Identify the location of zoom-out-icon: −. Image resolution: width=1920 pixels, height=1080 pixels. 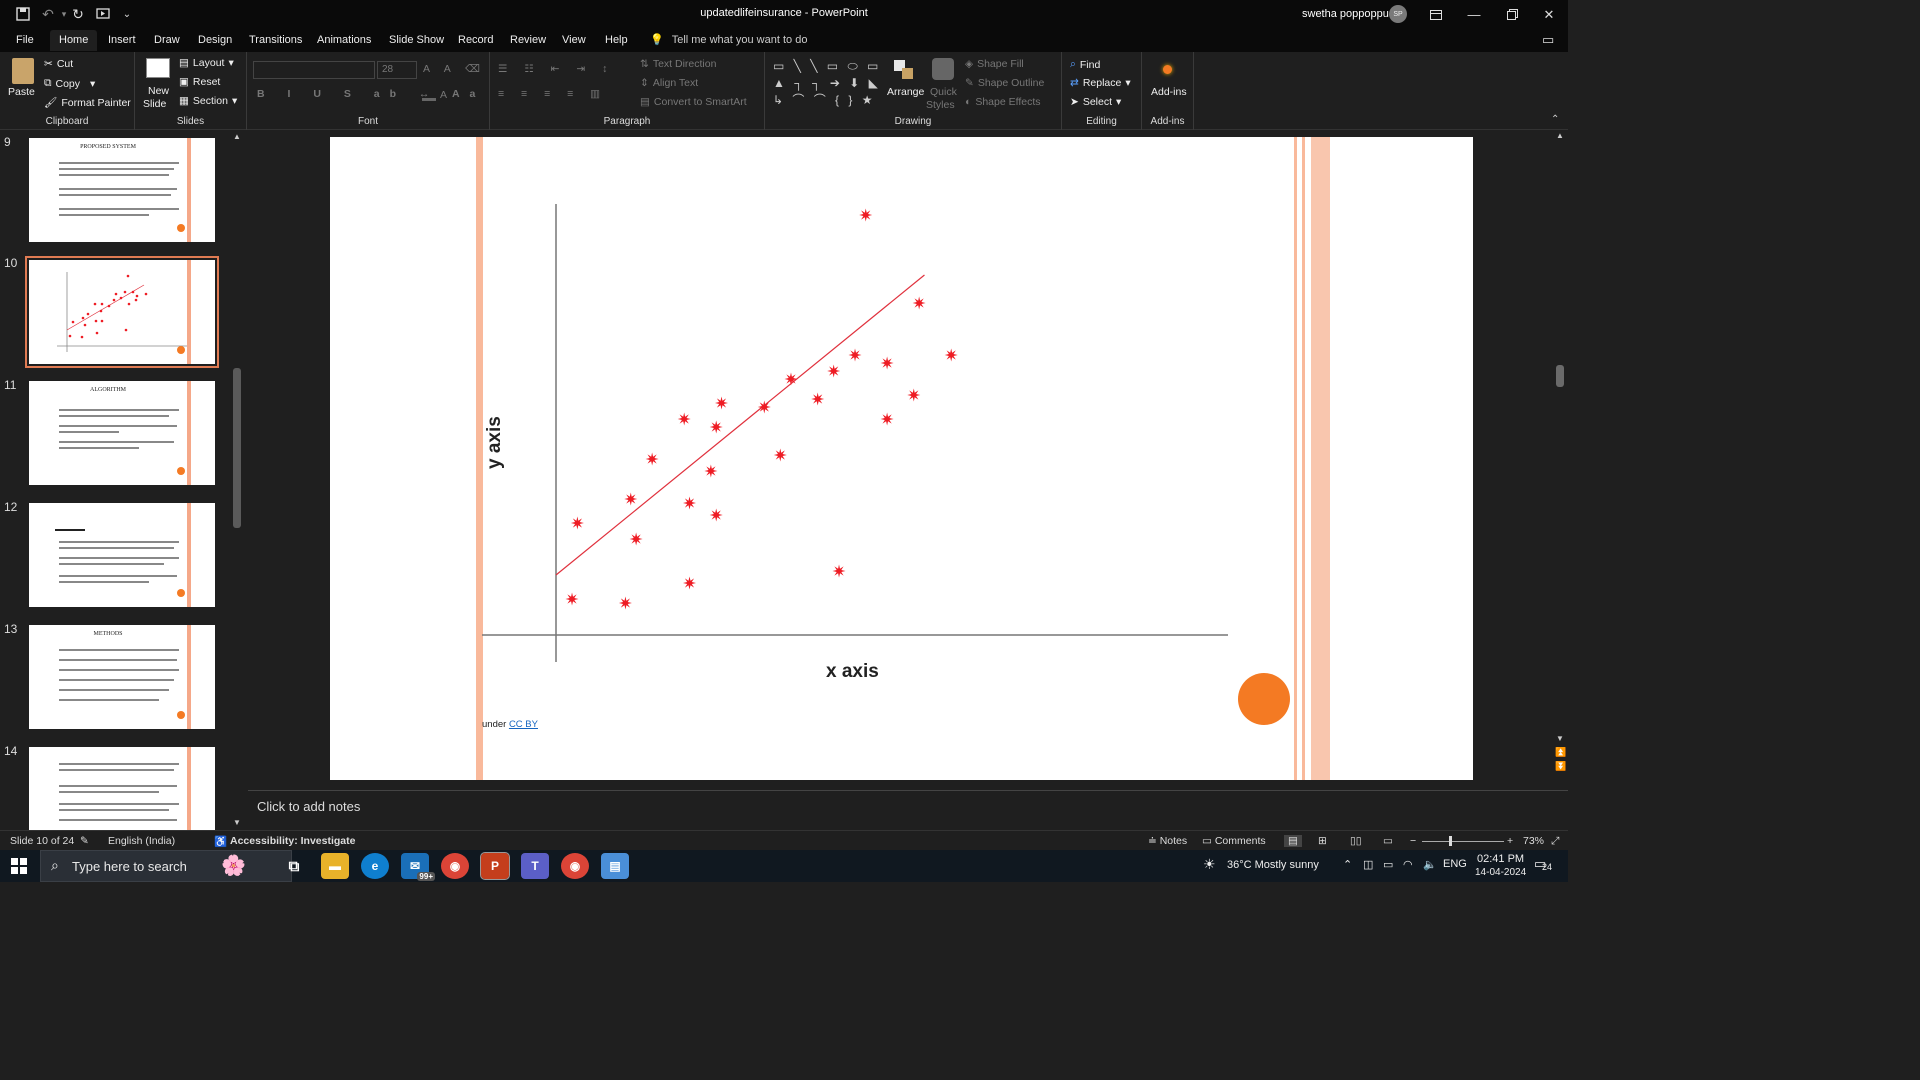
(1413, 841).